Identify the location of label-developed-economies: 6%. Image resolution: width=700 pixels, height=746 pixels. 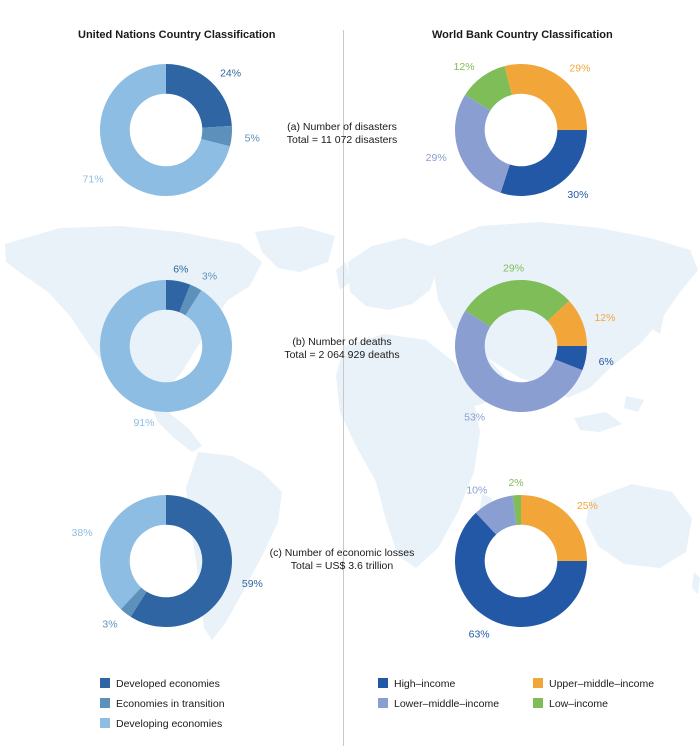
(180, 269).